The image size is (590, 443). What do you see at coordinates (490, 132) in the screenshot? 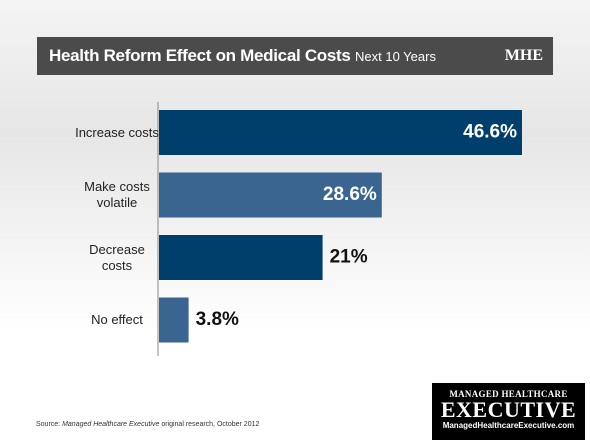
I see `value-label: 46.6%` at bounding box center [490, 132].